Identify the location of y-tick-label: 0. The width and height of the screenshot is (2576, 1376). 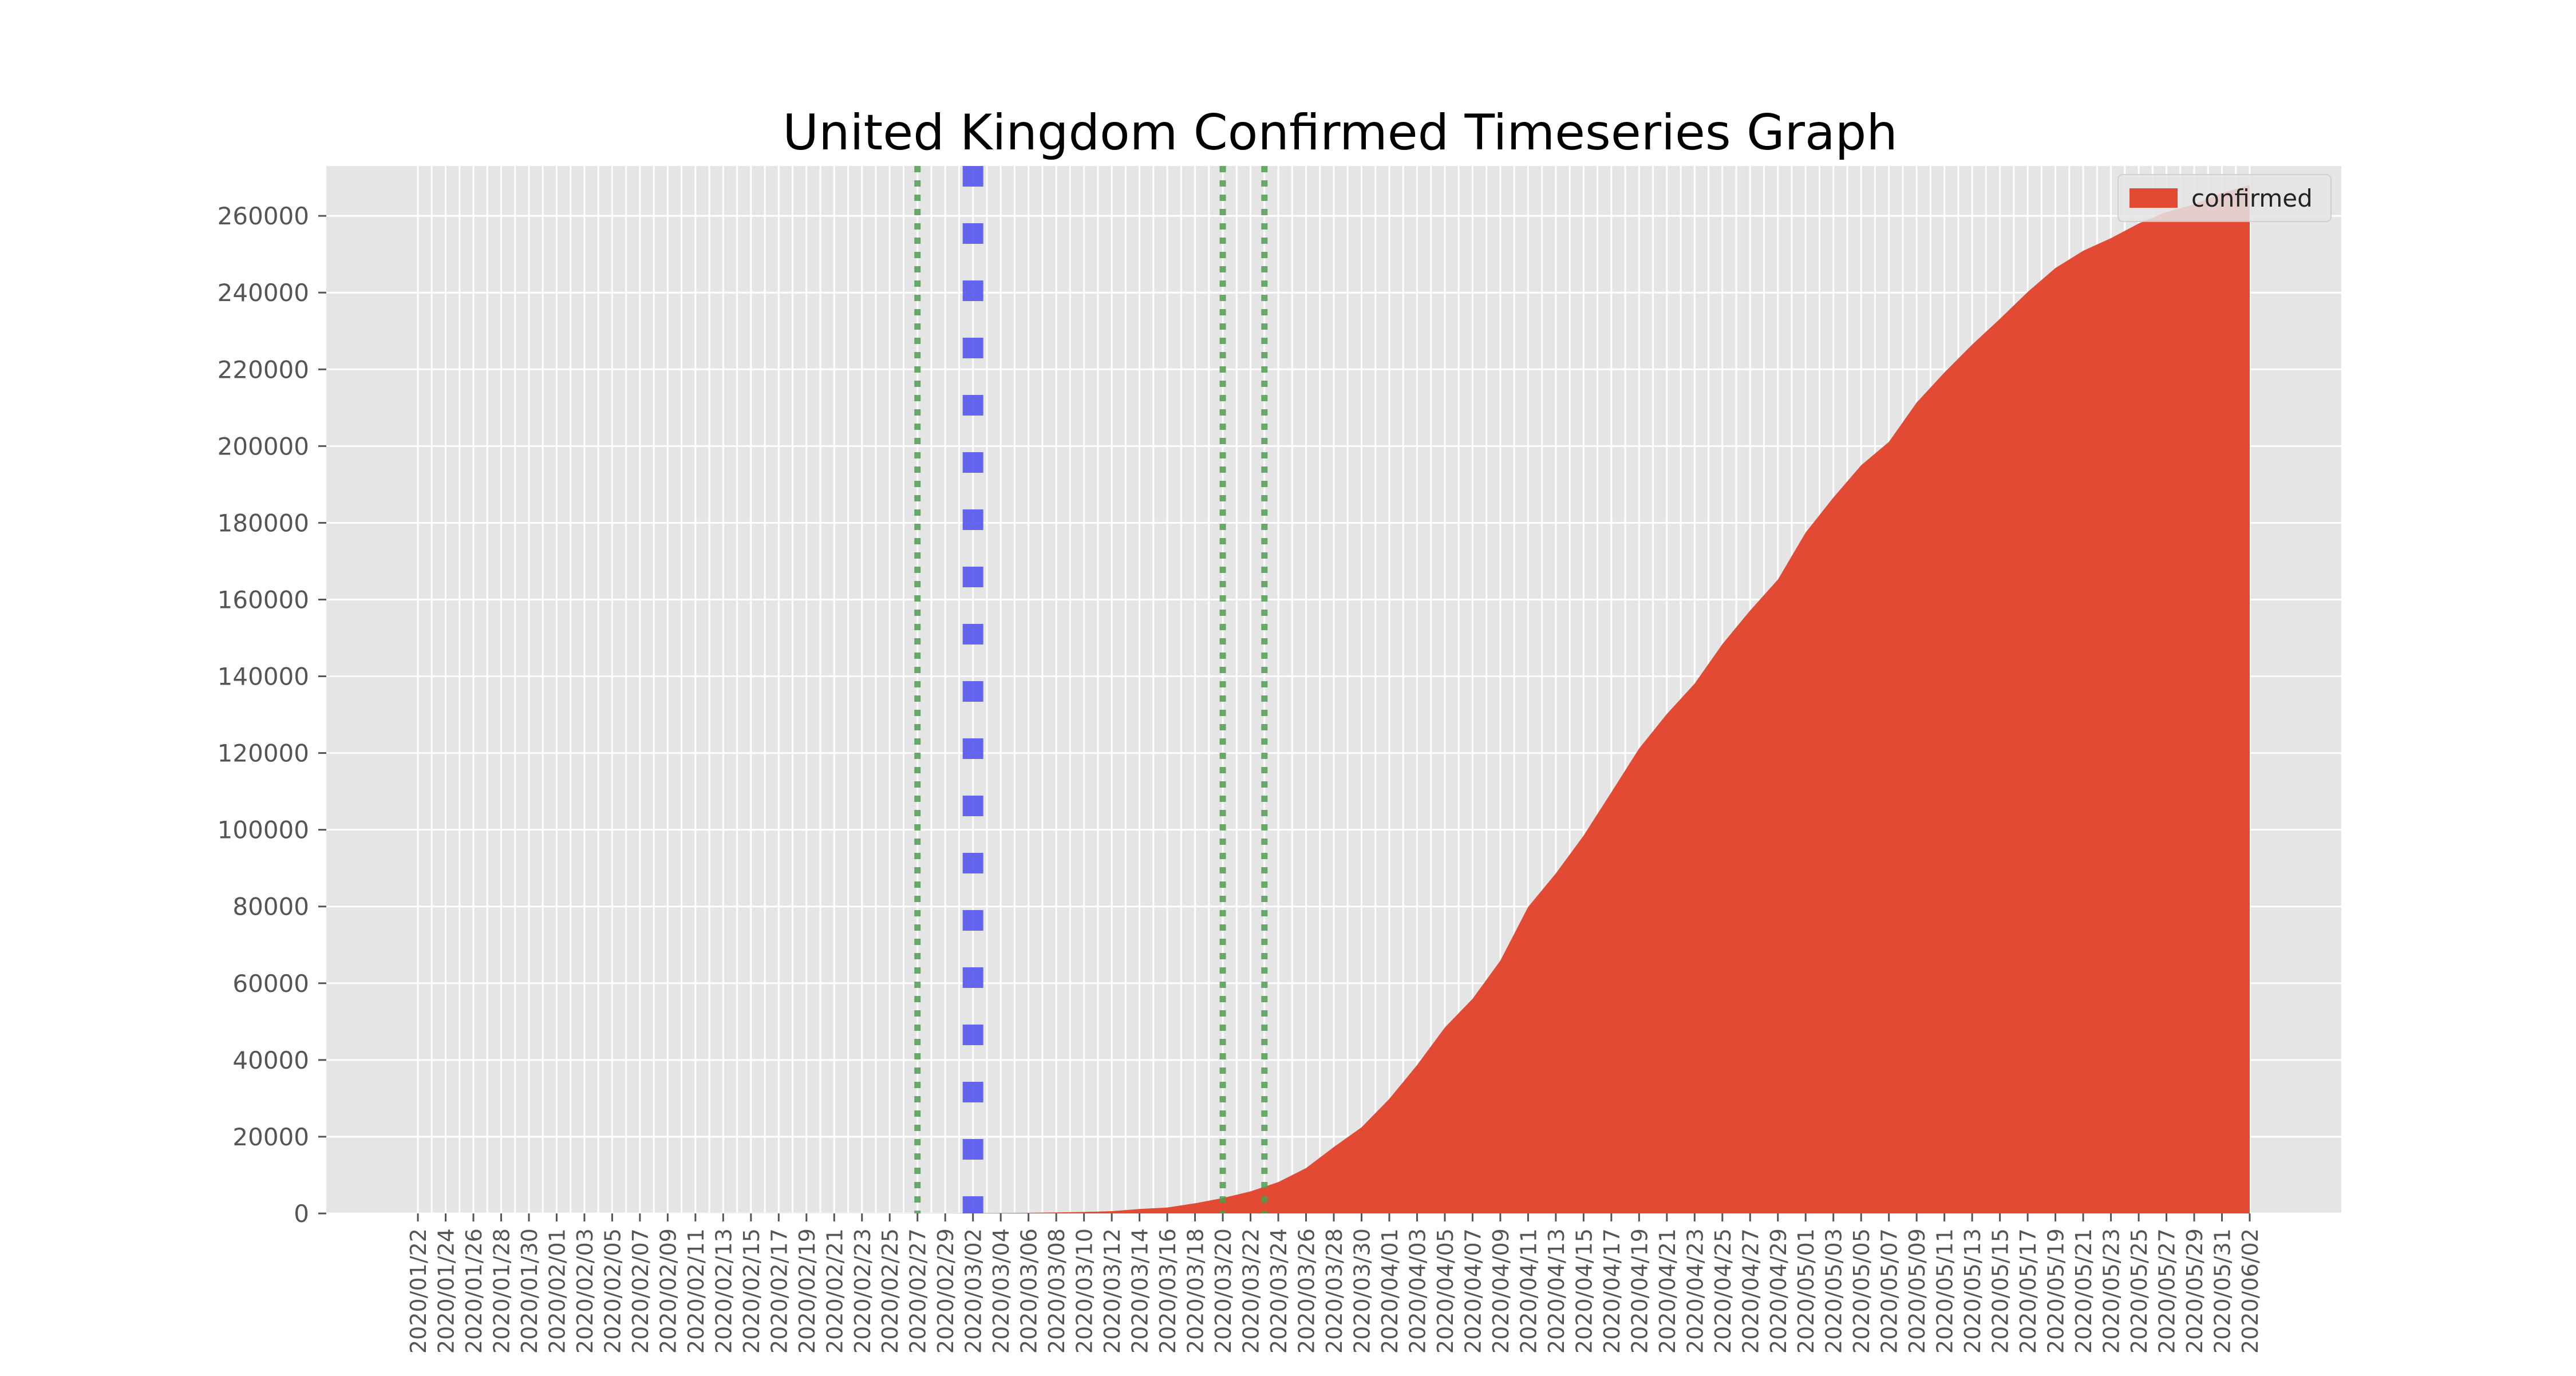
(301, 1214).